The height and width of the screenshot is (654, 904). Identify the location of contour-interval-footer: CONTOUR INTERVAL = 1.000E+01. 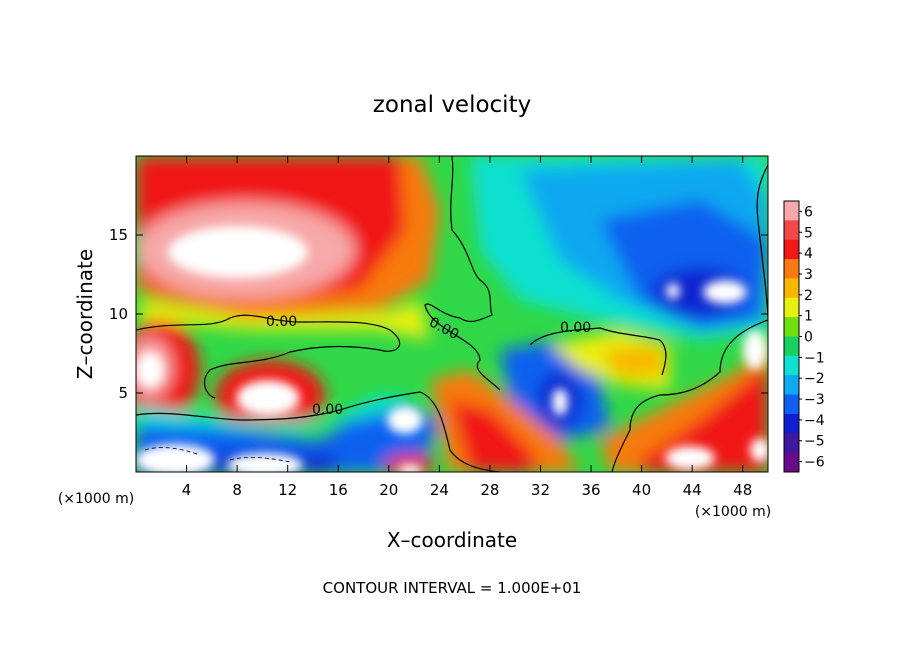
(452, 588).